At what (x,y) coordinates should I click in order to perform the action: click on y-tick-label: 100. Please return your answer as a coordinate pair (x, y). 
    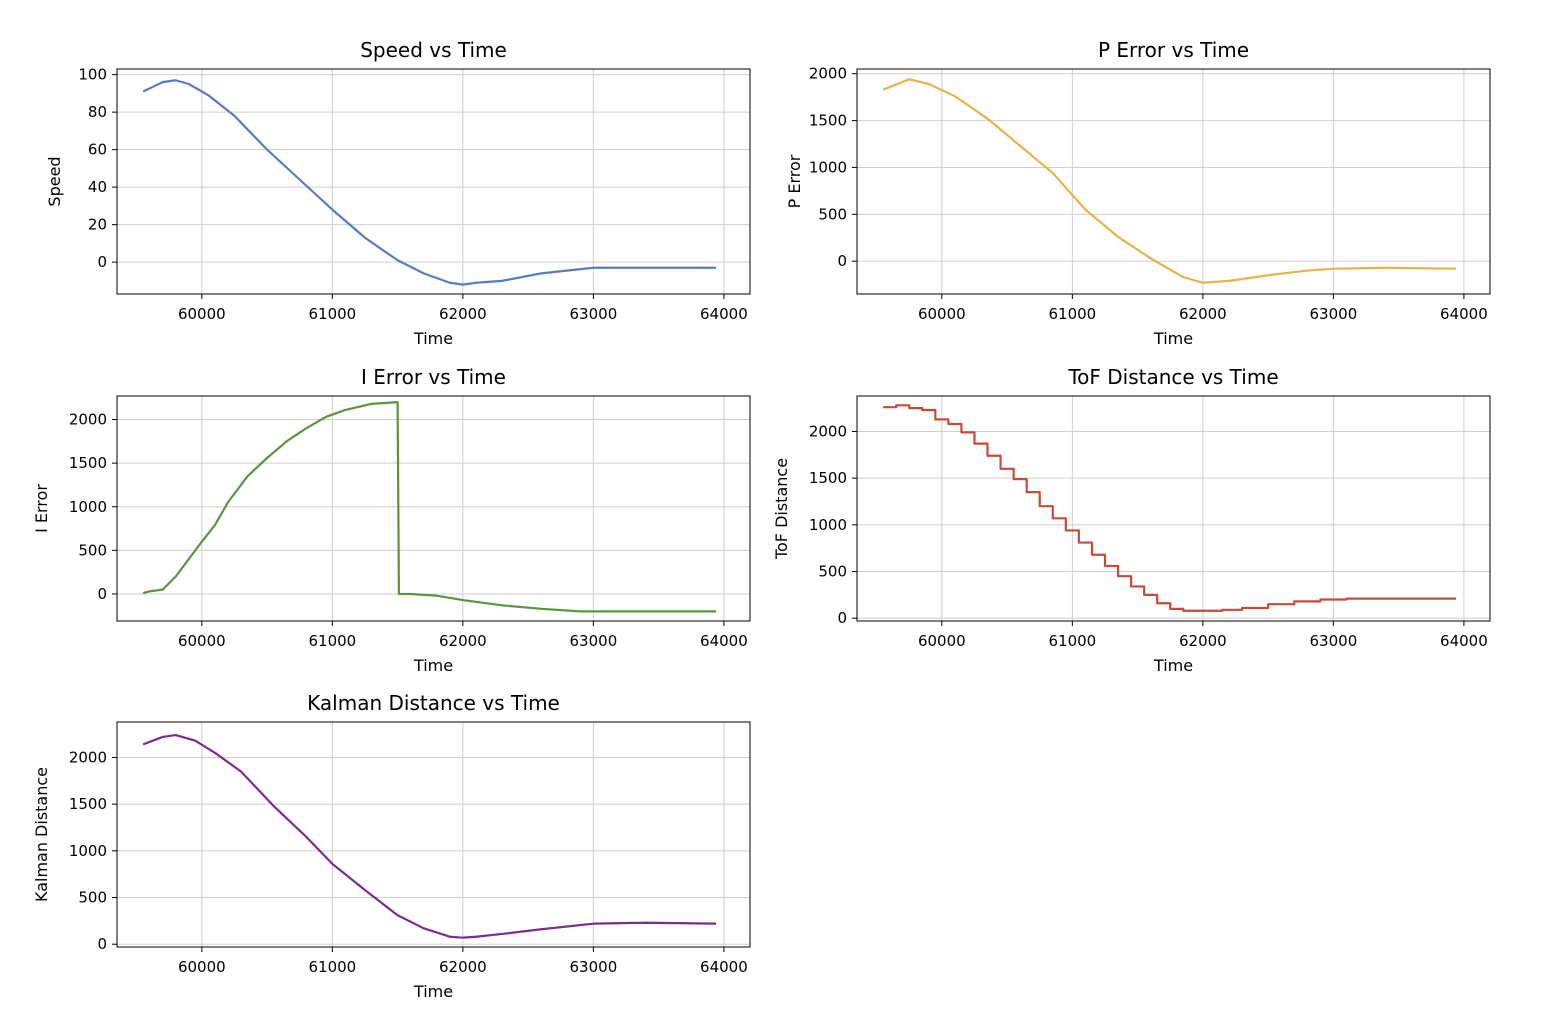
    Looking at the image, I should click on (92, 75).